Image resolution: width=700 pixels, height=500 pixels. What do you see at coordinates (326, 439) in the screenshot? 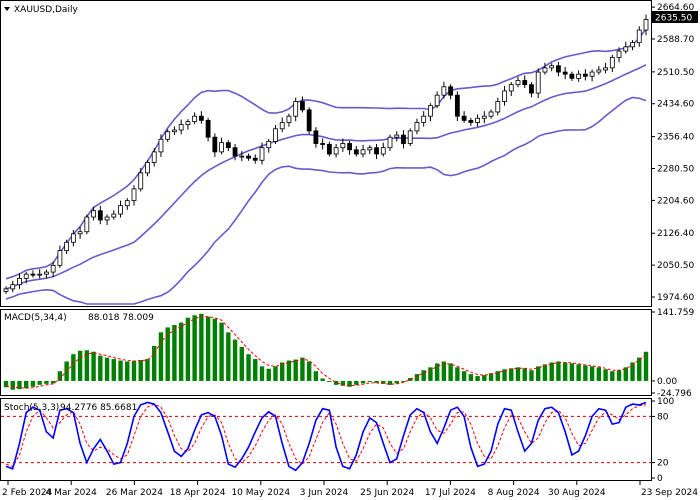
I see `stoch-levels` at bounding box center [326, 439].